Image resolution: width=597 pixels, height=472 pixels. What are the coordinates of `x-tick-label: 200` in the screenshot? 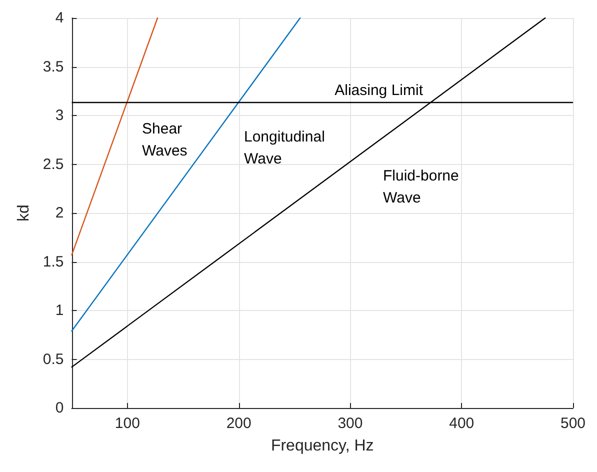 It's located at (239, 423).